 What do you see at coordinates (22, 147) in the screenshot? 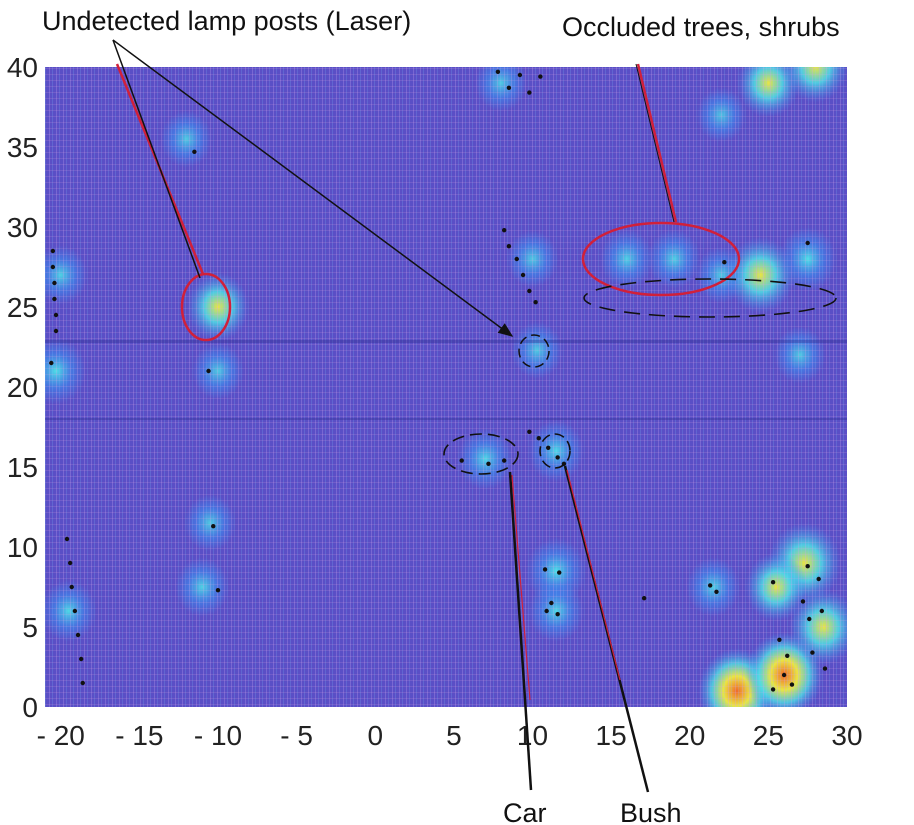
I see `y-tick-label: 35` at bounding box center [22, 147].